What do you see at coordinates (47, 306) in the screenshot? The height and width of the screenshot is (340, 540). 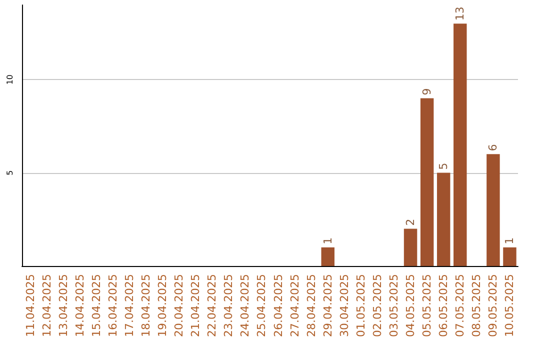 I see `x-tick-label: 12.04.2025` at bounding box center [47, 306].